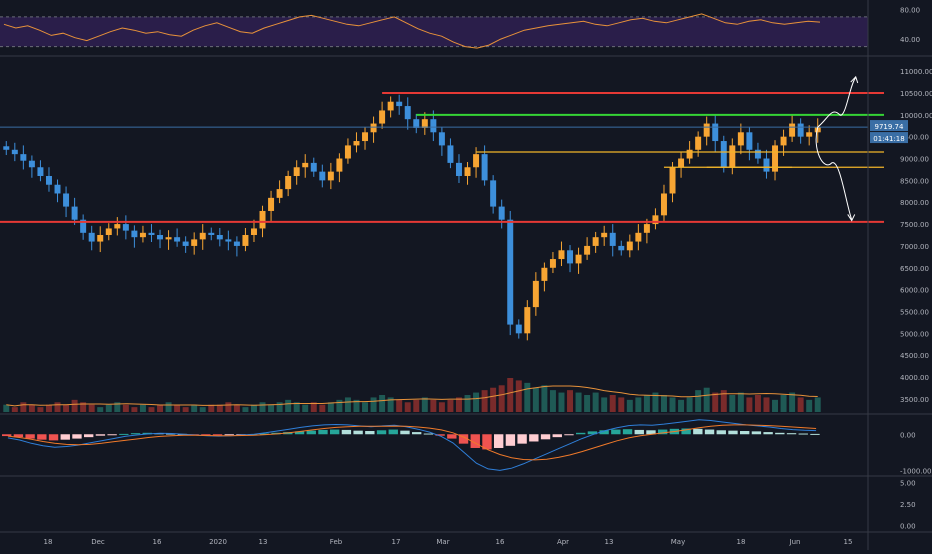 The width and height of the screenshot is (932, 554). What do you see at coordinates (908, 505) in the screenshot?
I see `lower-tick-label: 2.50` at bounding box center [908, 505].